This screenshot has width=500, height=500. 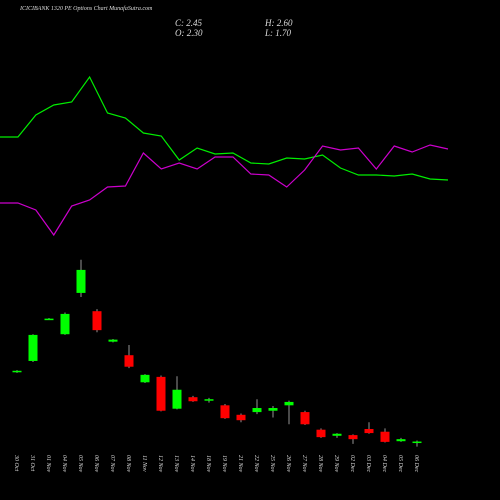 What do you see at coordinates (384, 463) in the screenshot?
I see `x-tick-label: 04 Dec` at bounding box center [384, 463].